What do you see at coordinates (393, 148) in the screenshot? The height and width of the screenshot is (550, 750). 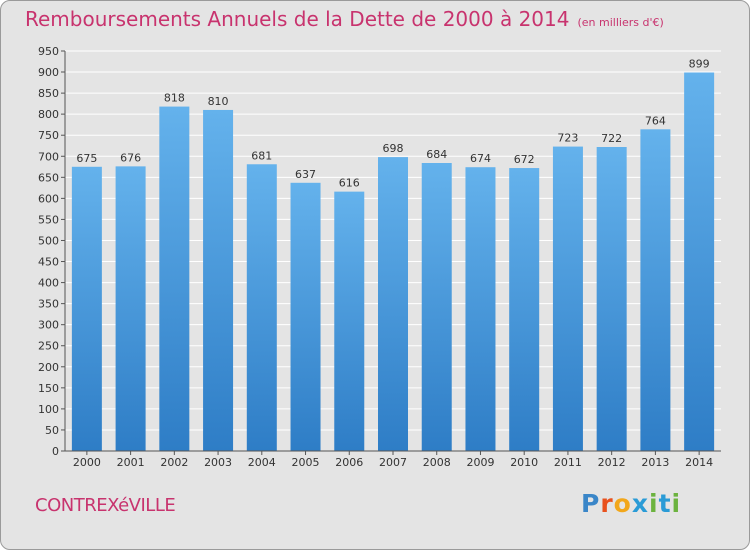 I see `bar-value-label: 698` at bounding box center [393, 148].